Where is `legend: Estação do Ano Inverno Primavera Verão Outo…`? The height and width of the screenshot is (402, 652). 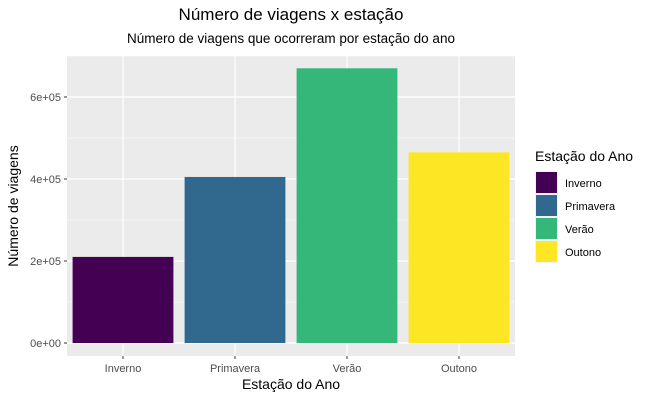 legend: Estação do Ano Inverno Primavera Verão Outo… is located at coordinates (584, 205).